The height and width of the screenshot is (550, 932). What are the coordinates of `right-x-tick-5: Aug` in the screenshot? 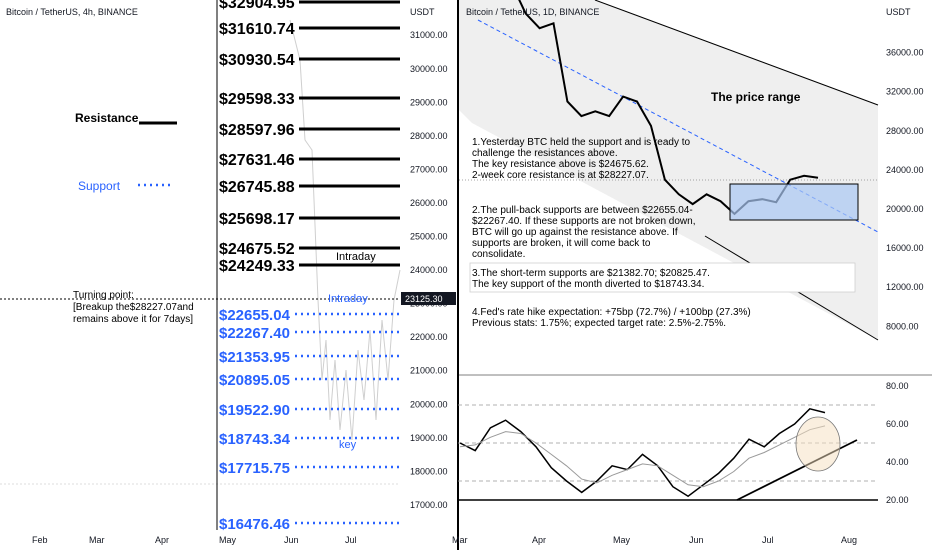 It's located at (849, 540).